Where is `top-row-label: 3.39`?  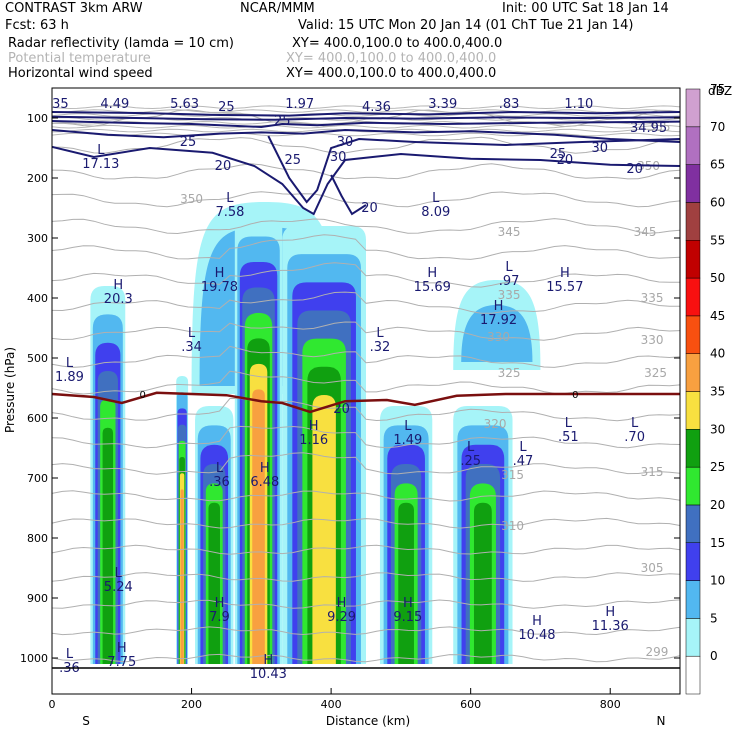 top-row-label: 3.39 is located at coordinates (442, 104).